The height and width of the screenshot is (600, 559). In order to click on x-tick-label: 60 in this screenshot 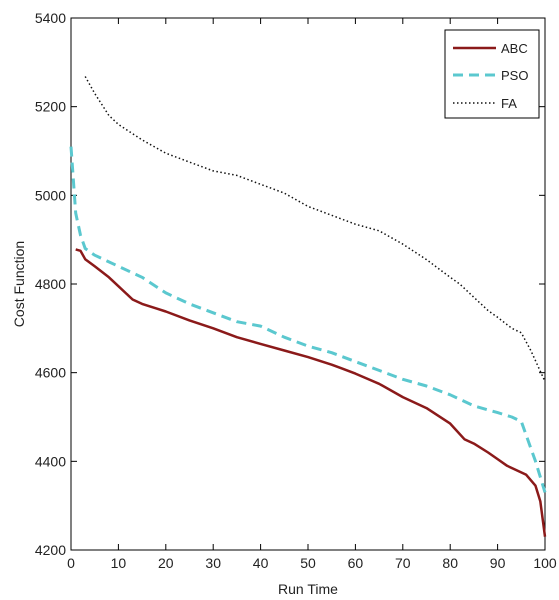, I will do `click(356, 563)`.